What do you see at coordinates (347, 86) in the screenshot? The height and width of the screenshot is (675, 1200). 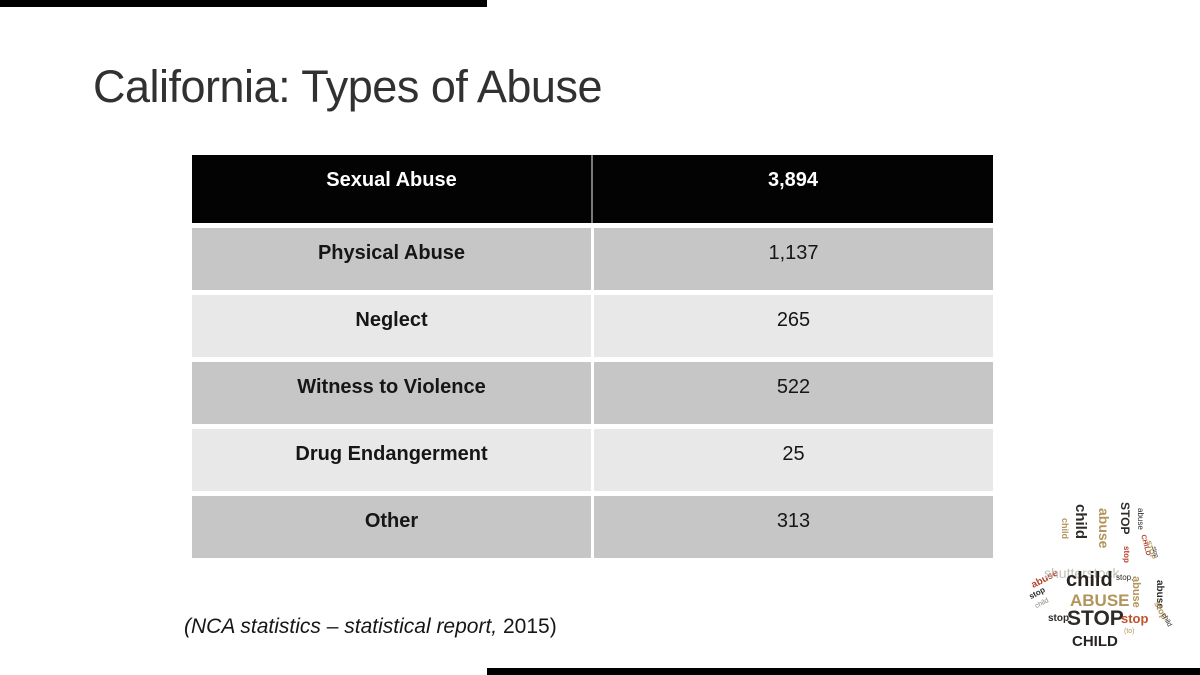 I see `slide-title: California: Types of Abuse` at bounding box center [347, 86].